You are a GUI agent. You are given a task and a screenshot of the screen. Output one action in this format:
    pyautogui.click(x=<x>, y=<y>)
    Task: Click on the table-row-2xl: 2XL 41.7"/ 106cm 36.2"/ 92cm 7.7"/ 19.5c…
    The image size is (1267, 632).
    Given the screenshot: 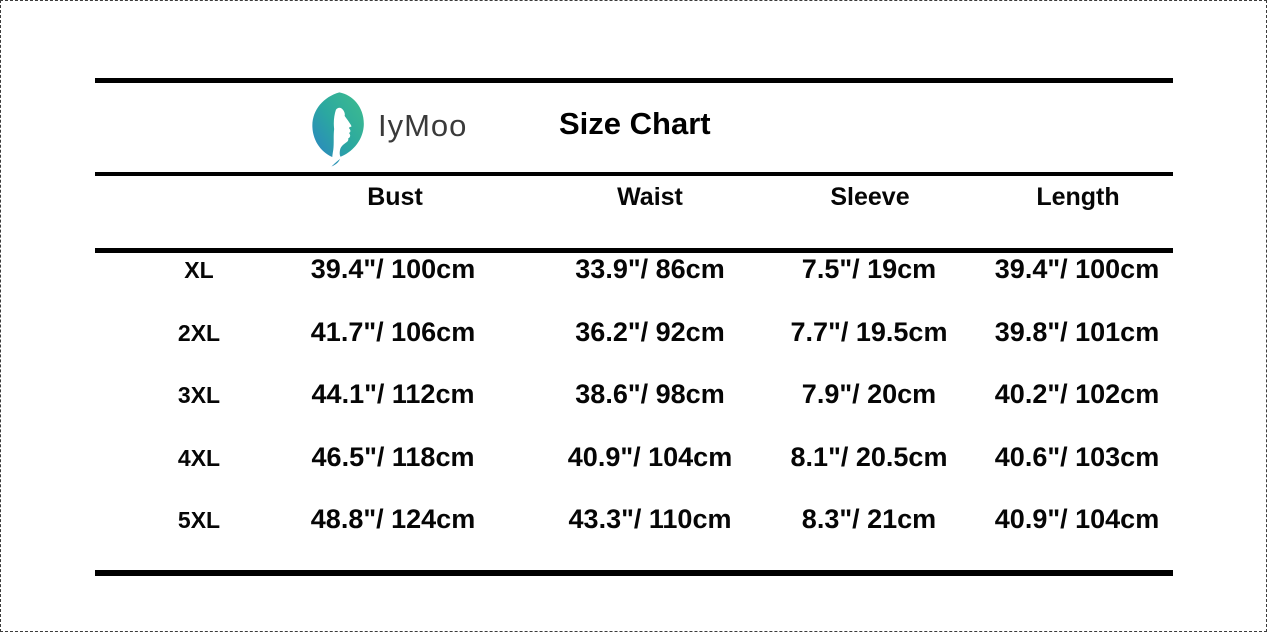 What is the action you would take?
    pyautogui.click(x=634, y=347)
    